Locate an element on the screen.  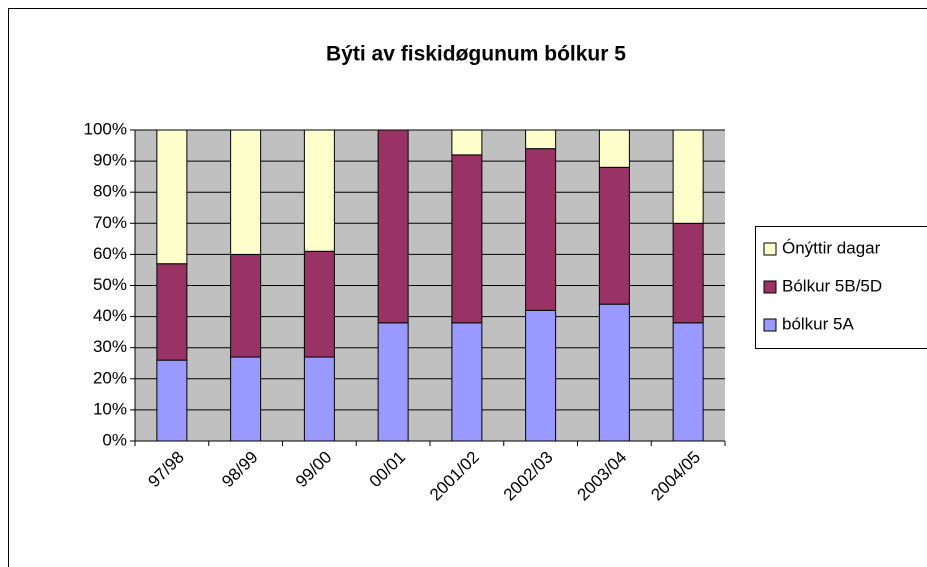
legend-label: Bólkur 5B/5D is located at coordinates (832, 285).